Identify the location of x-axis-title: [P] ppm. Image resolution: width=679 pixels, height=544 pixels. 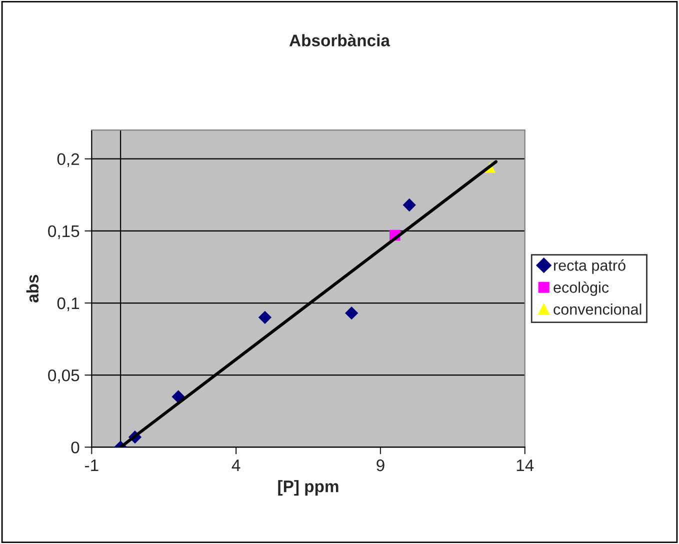
(308, 488).